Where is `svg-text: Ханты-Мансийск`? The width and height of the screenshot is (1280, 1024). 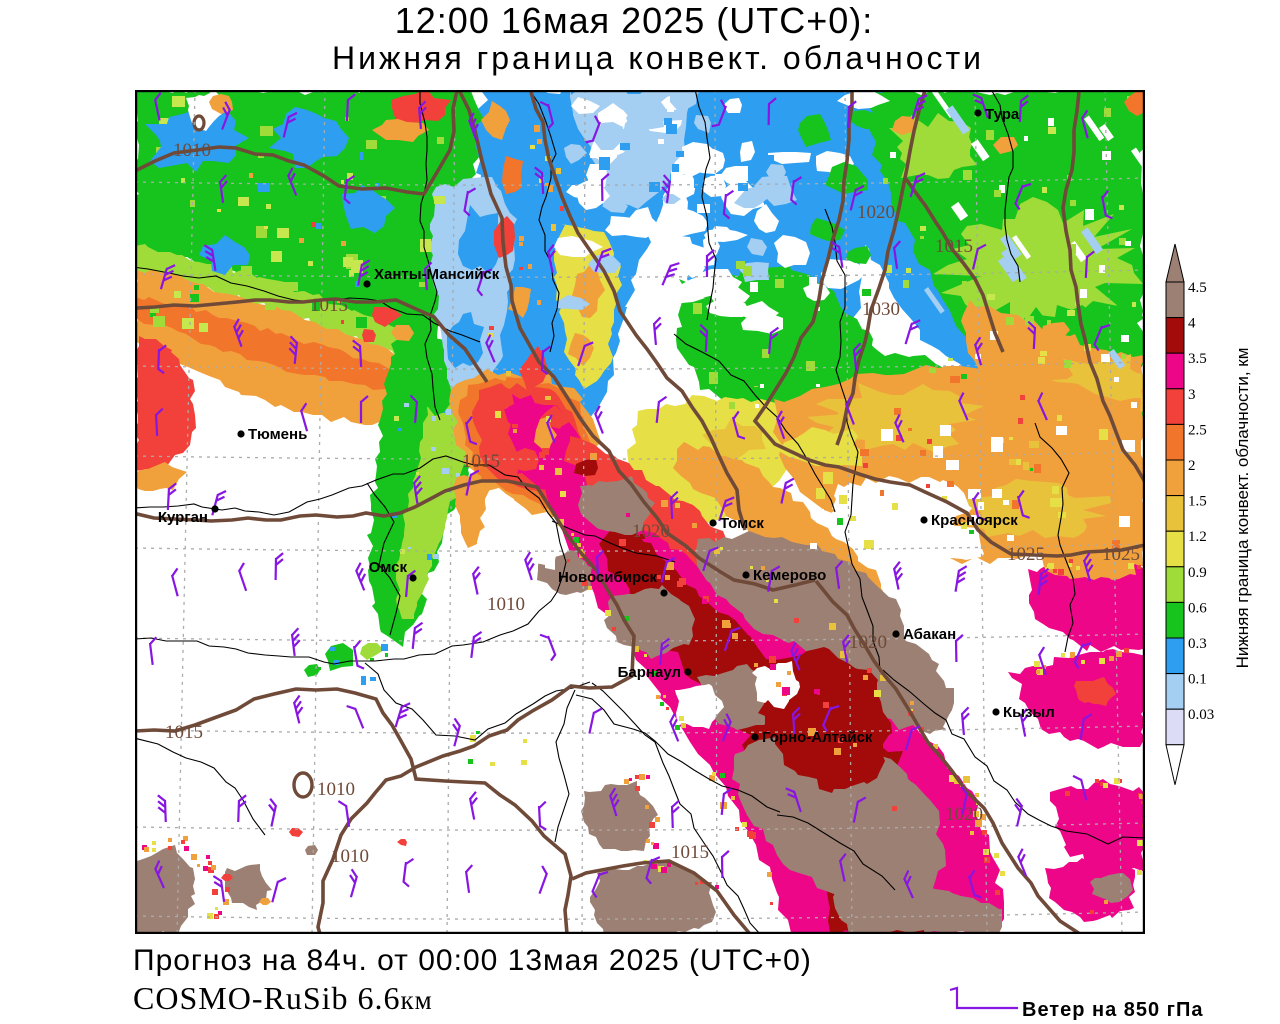
svg-text: Ханты-Мансийск is located at coordinates (437, 274).